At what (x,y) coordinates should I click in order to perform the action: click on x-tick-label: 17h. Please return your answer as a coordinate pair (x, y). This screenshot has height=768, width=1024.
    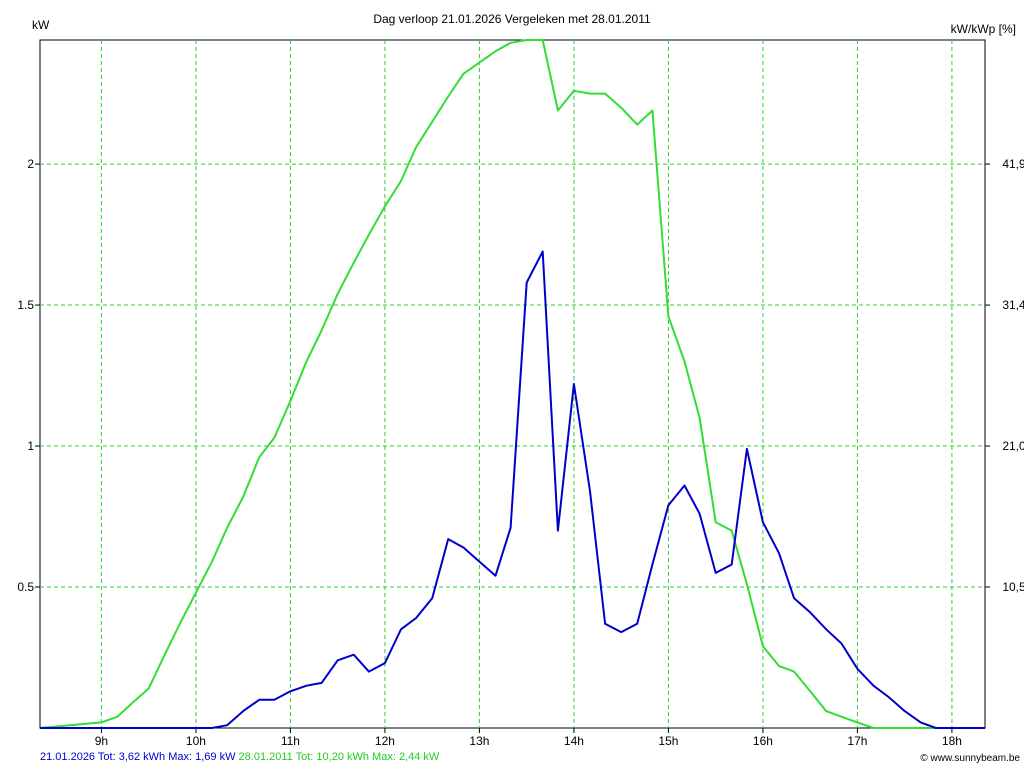
    Looking at the image, I should click on (857, 741).